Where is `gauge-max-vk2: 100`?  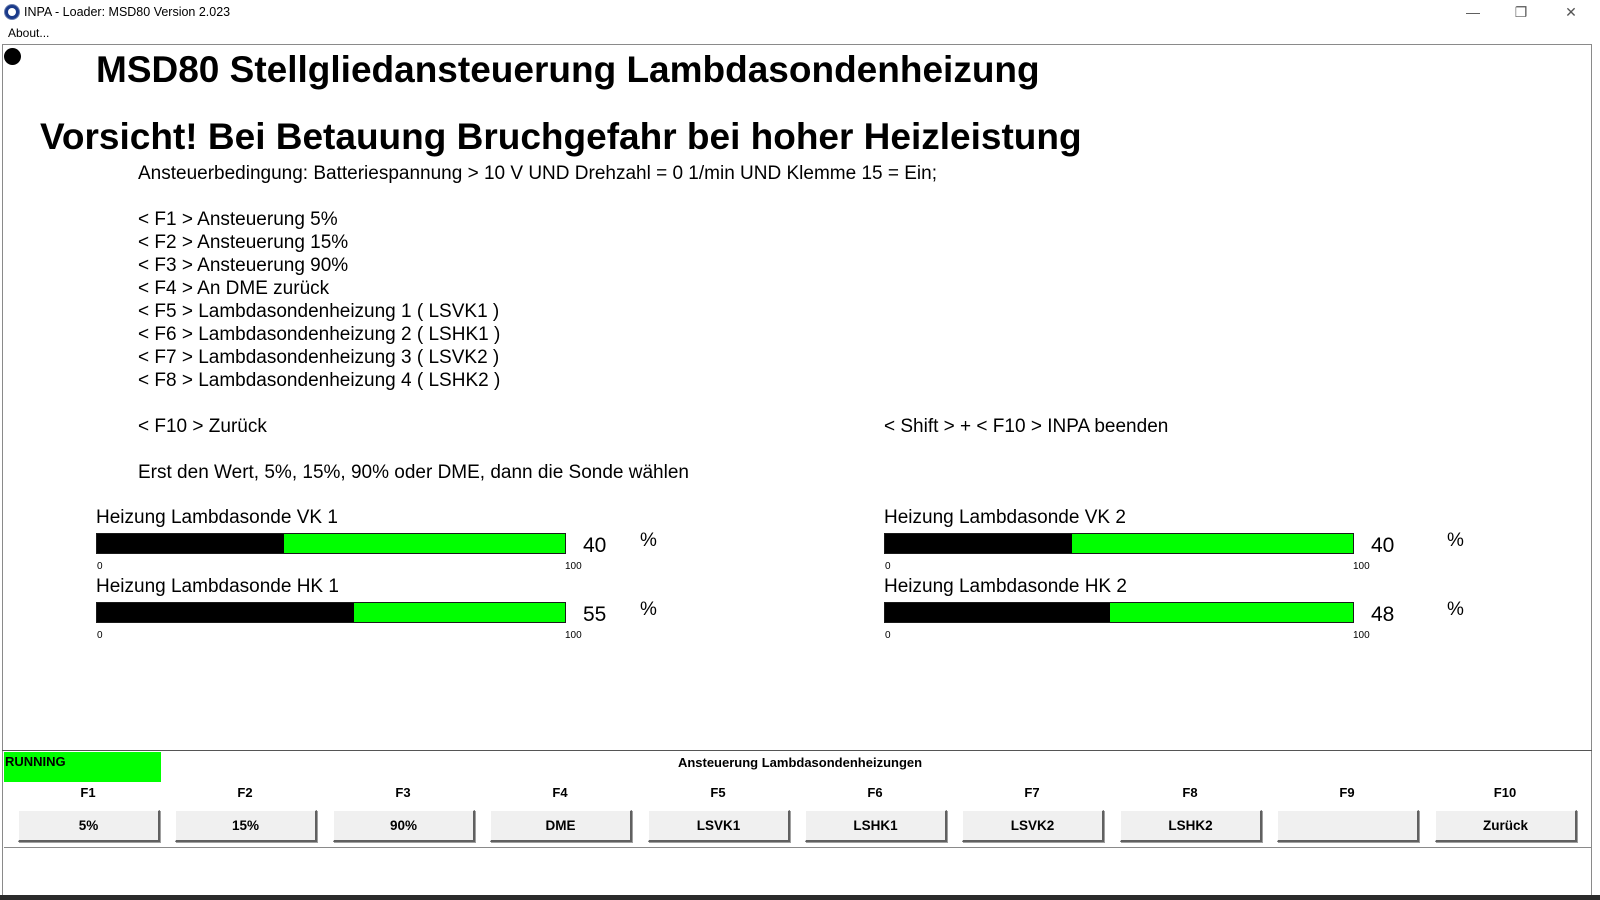
gauge-max-vk2: 100 is located at coordinates (1361, 566).